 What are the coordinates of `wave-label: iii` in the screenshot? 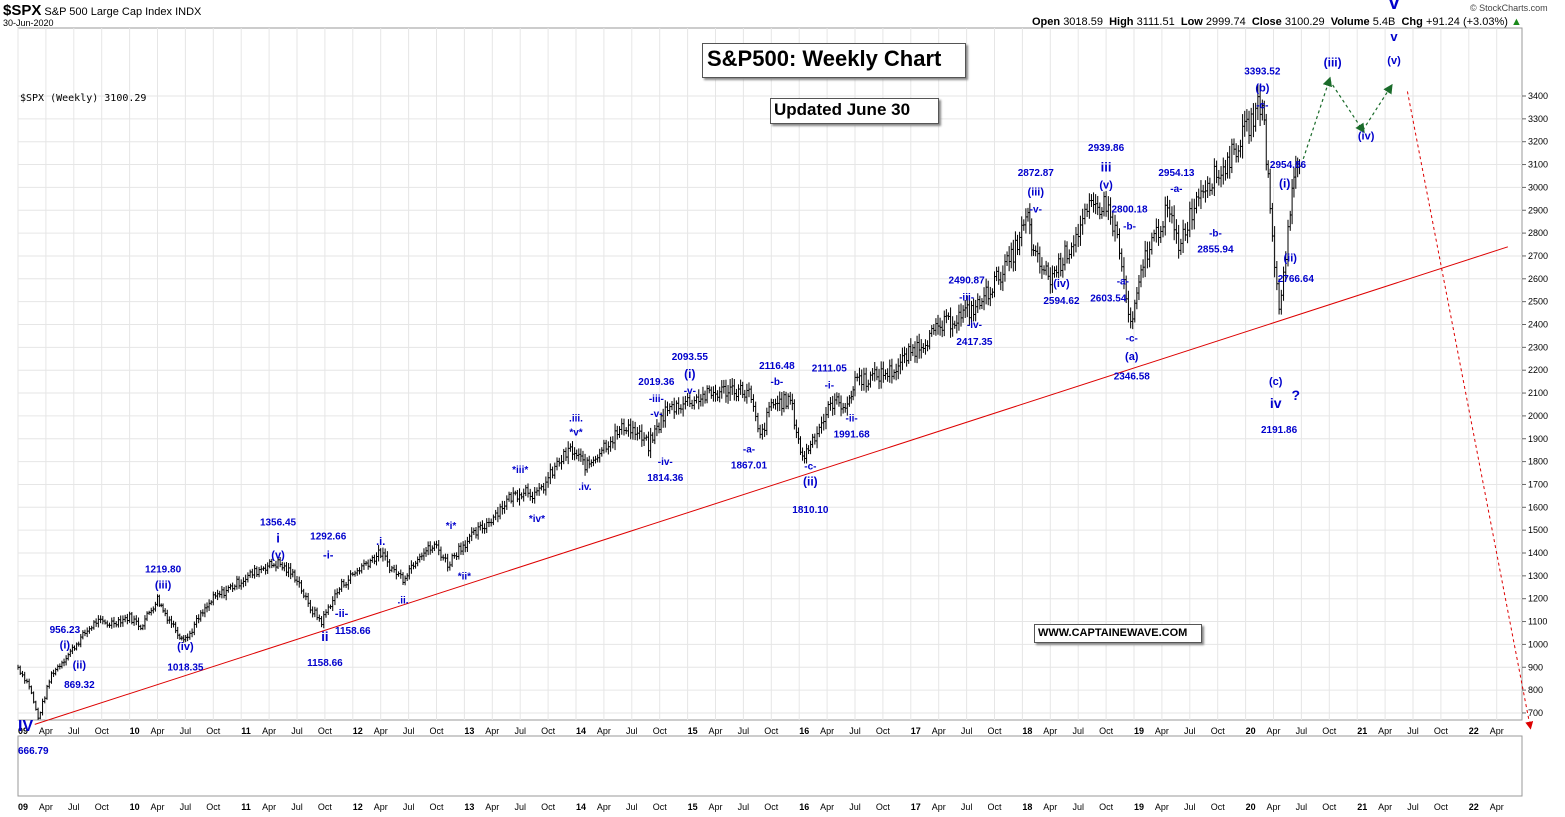 It's located at (1106, 166).